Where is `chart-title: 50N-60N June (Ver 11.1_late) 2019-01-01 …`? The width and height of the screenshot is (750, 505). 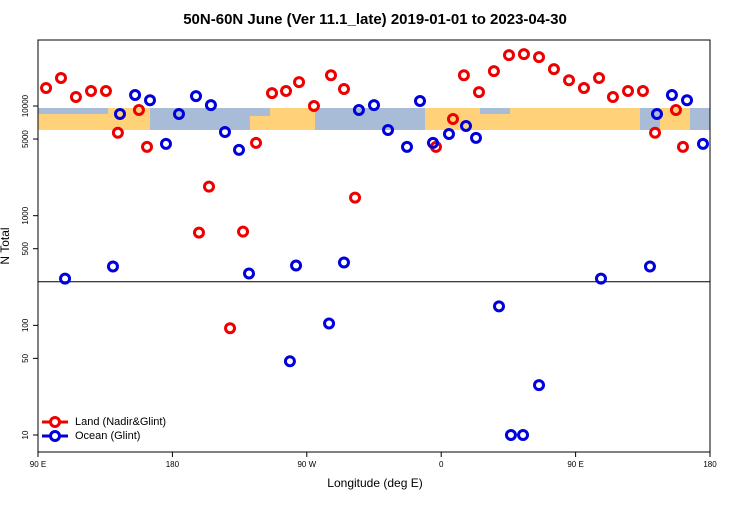 chart-title: 50N-60N June (Ver 11.1_late) 2019-01-01 … is located at coordinates (375, 19).